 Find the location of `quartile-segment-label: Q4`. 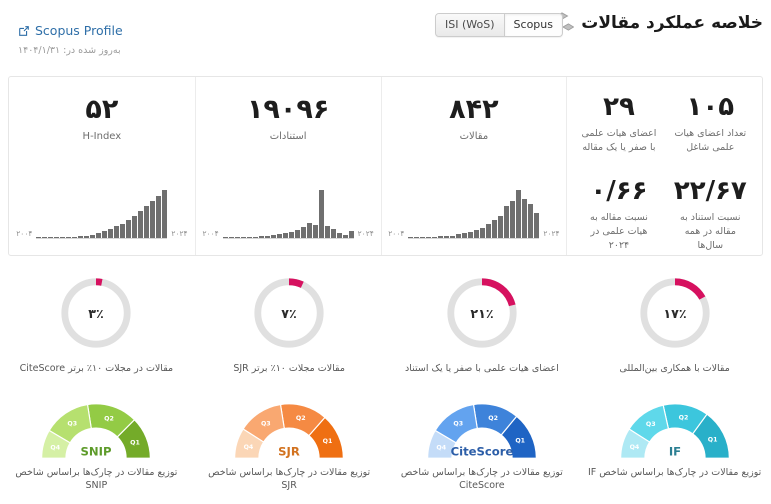

quartile-segment-label: Q4 is located at coordinates (441, 447).